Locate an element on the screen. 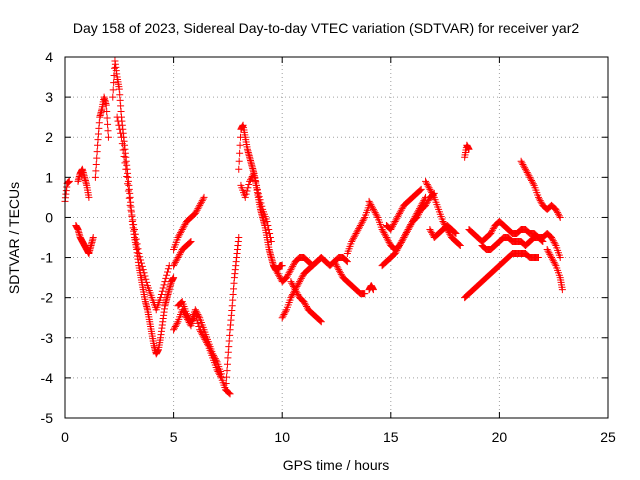 This screenshot has height=480, width=640. x-axis-label: GPS time / hours is located at coordinates (336, 465).